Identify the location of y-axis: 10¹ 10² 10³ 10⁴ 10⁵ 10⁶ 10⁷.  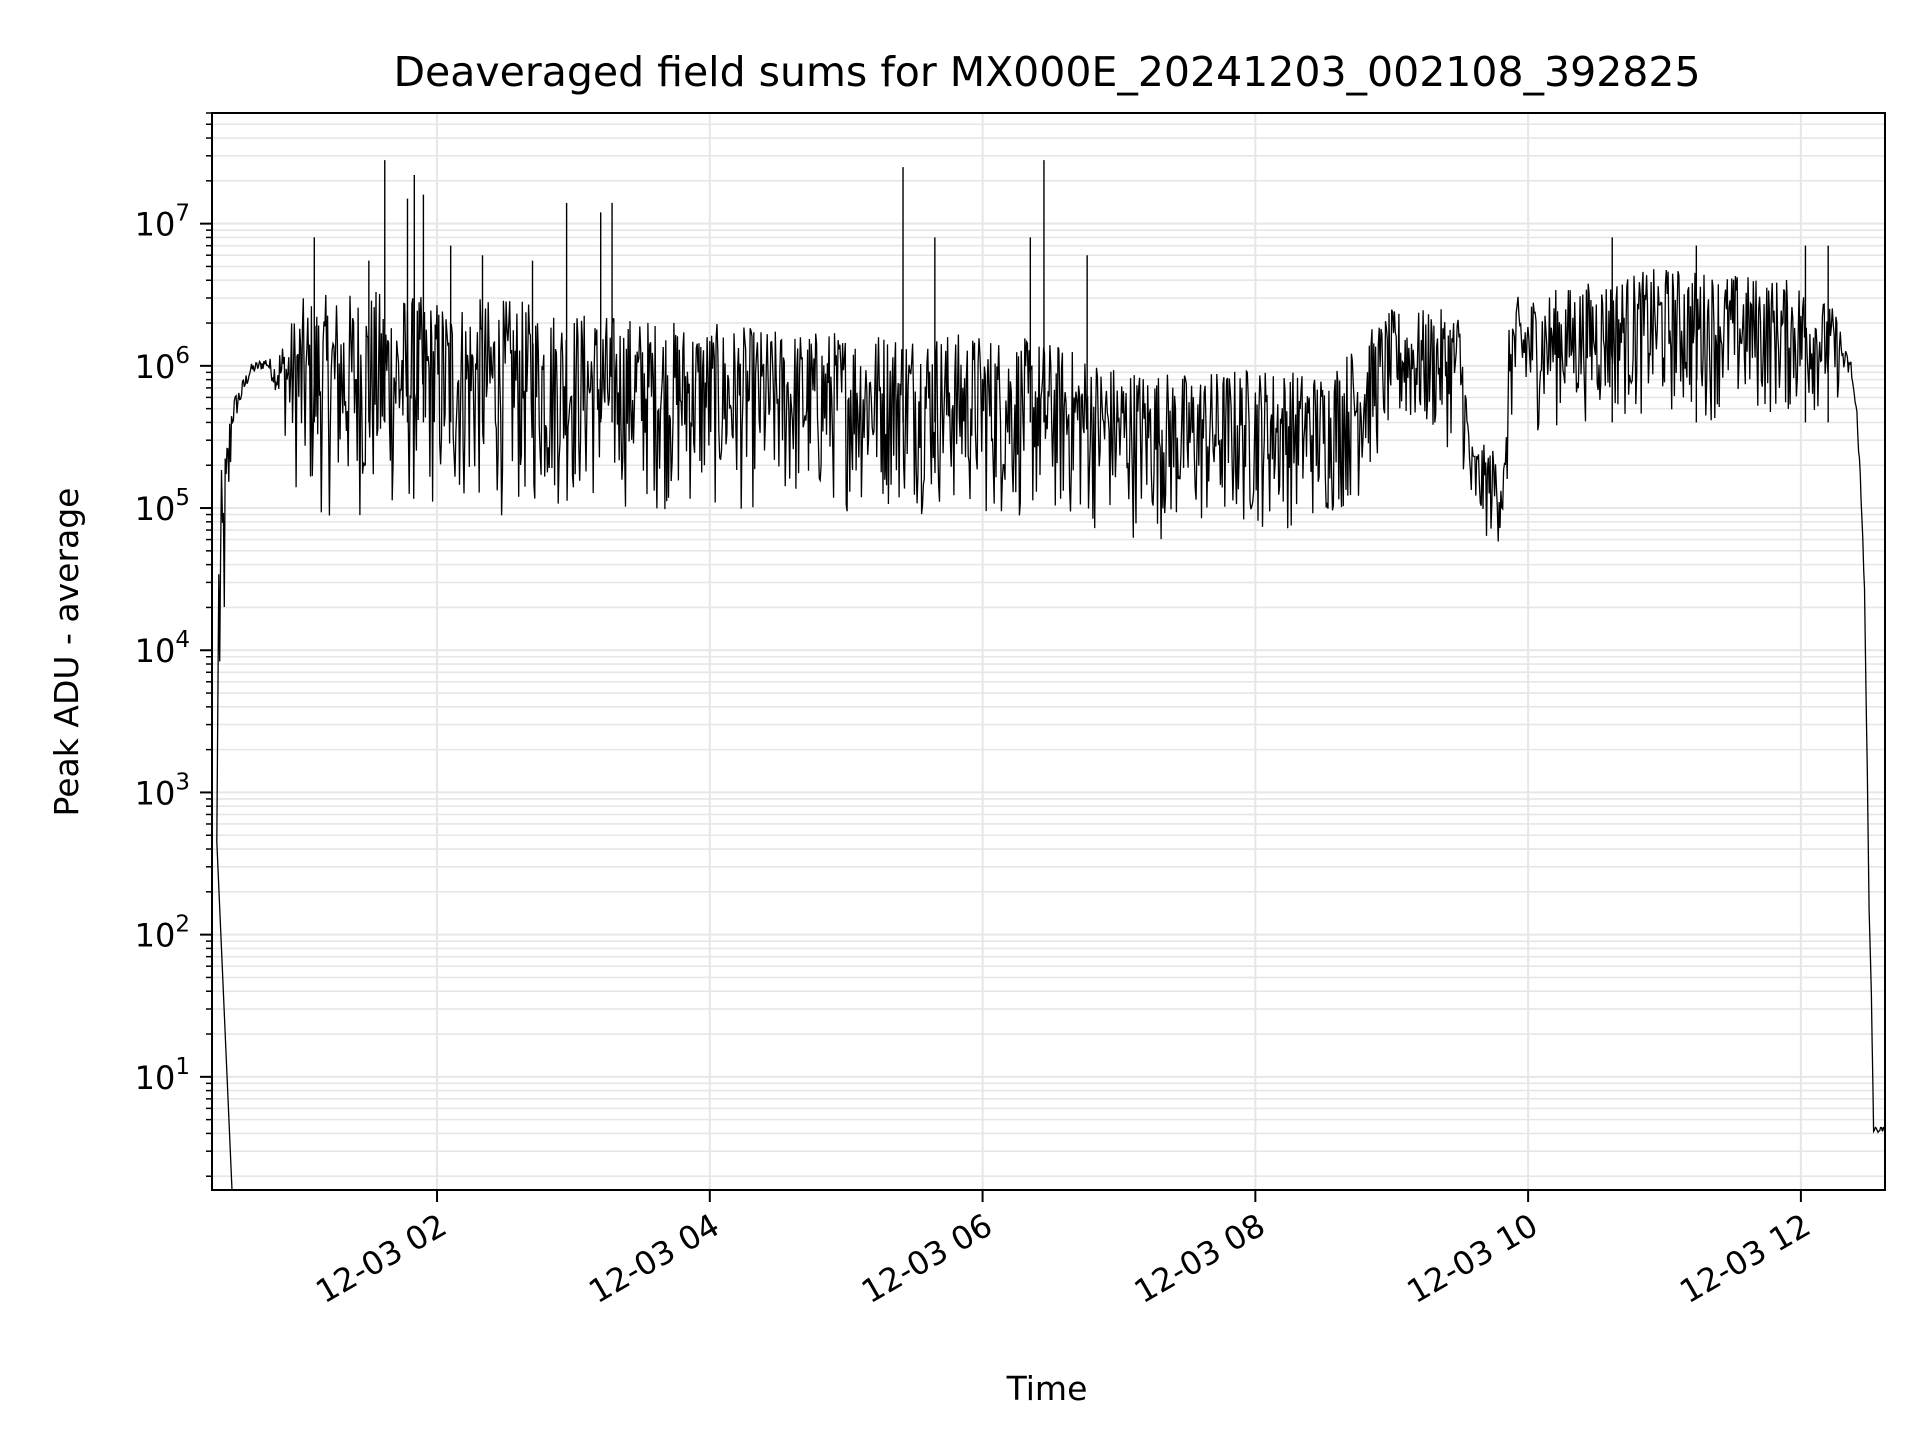
(173, 644).